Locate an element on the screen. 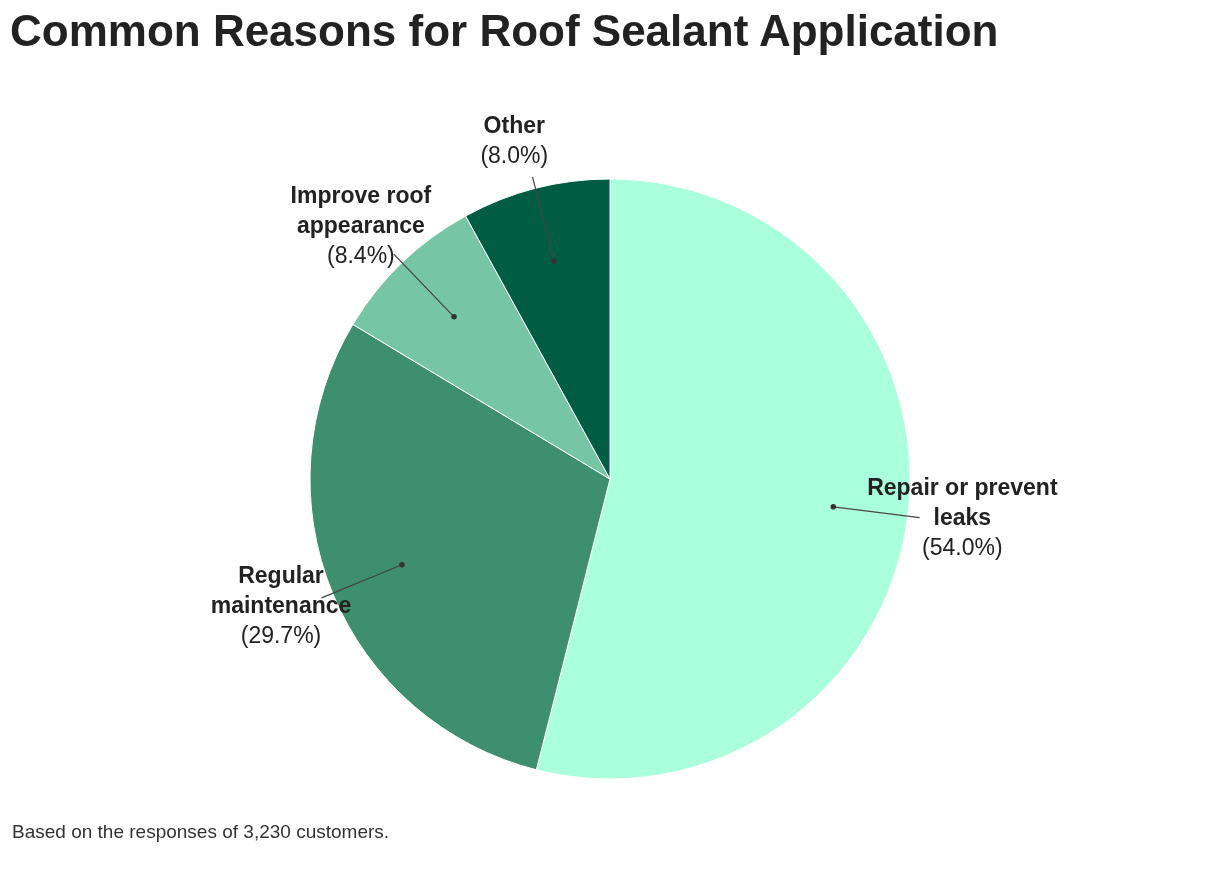 This screenshot has width=1220, height=896. slice-label: Improve roof appearance is located at coordinates (361, 210).